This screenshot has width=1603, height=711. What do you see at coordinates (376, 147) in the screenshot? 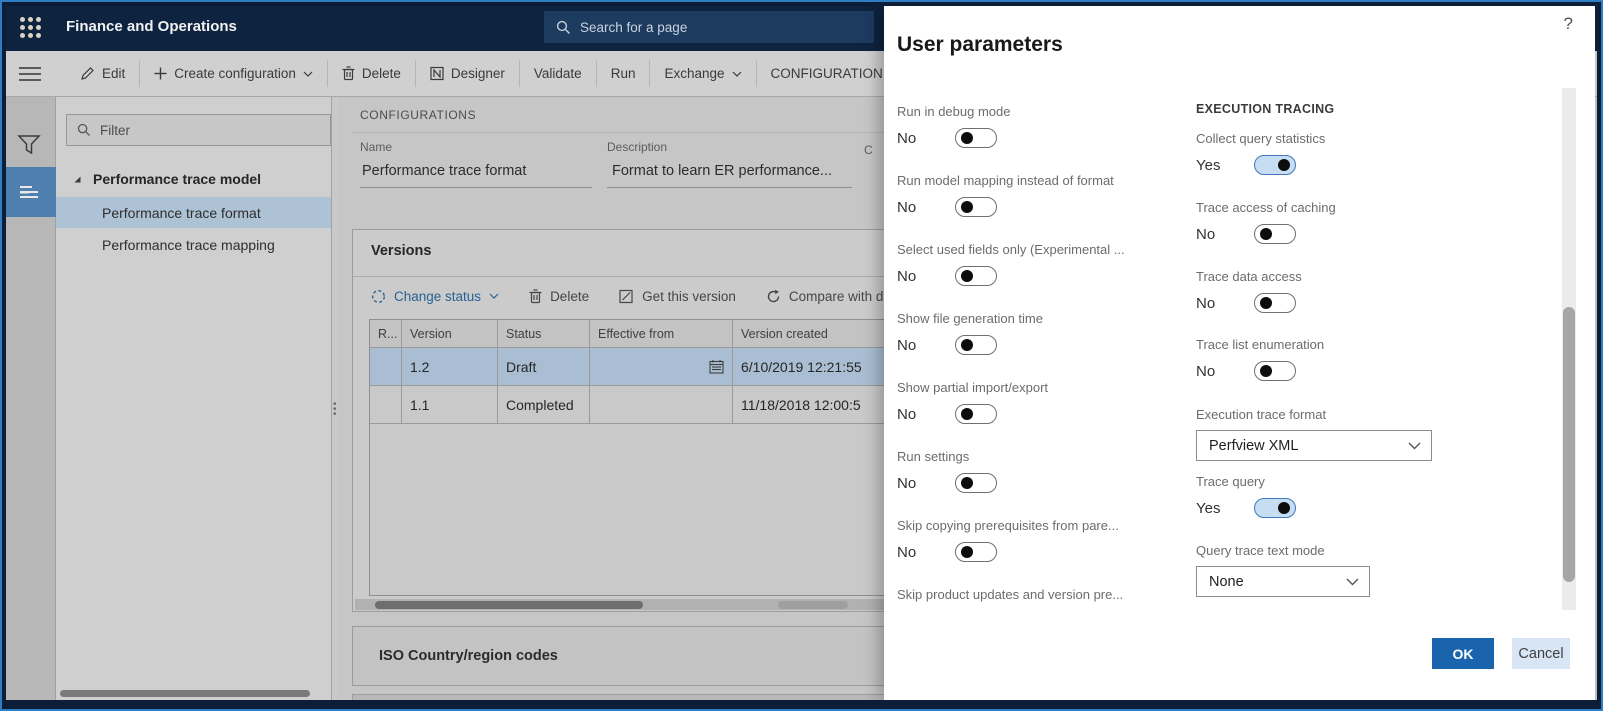
I see `name-field-label: Name` at bounding box center [376, 147].